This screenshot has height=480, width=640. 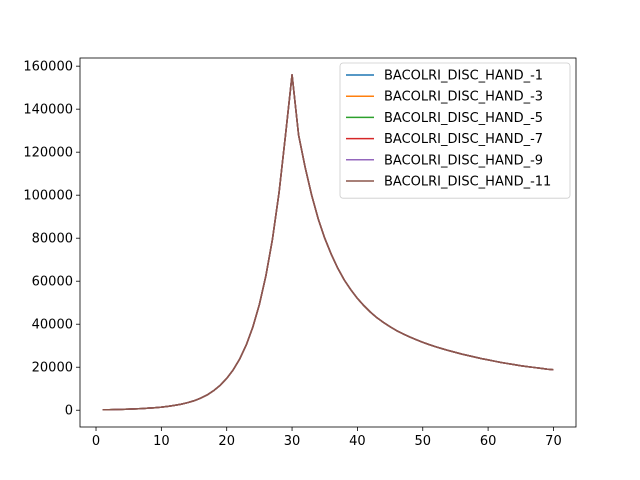 I want to click on legend-label: BACOLRI_DISC_HAND_-11, so click(x=467, y=182).